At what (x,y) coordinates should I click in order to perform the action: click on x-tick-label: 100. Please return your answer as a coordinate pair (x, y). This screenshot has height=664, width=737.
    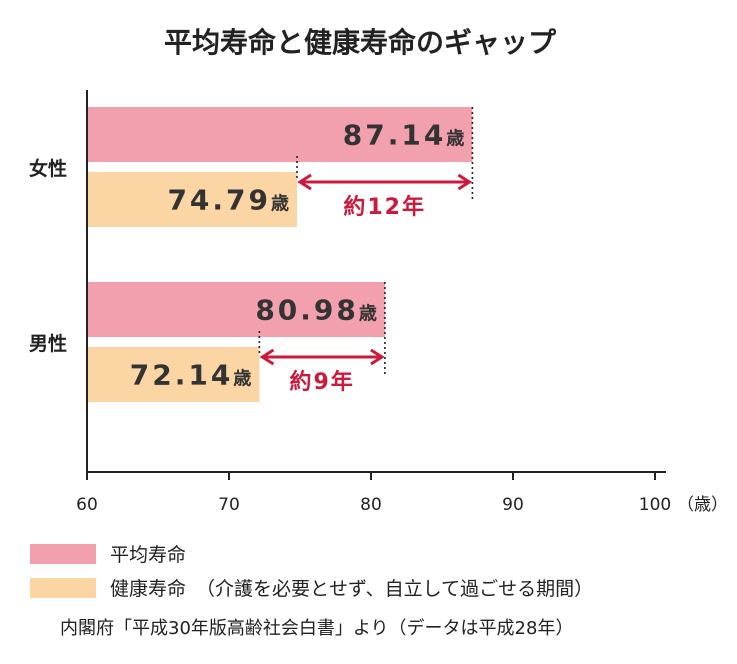
    Looking at the image, I should click on (655, 505).